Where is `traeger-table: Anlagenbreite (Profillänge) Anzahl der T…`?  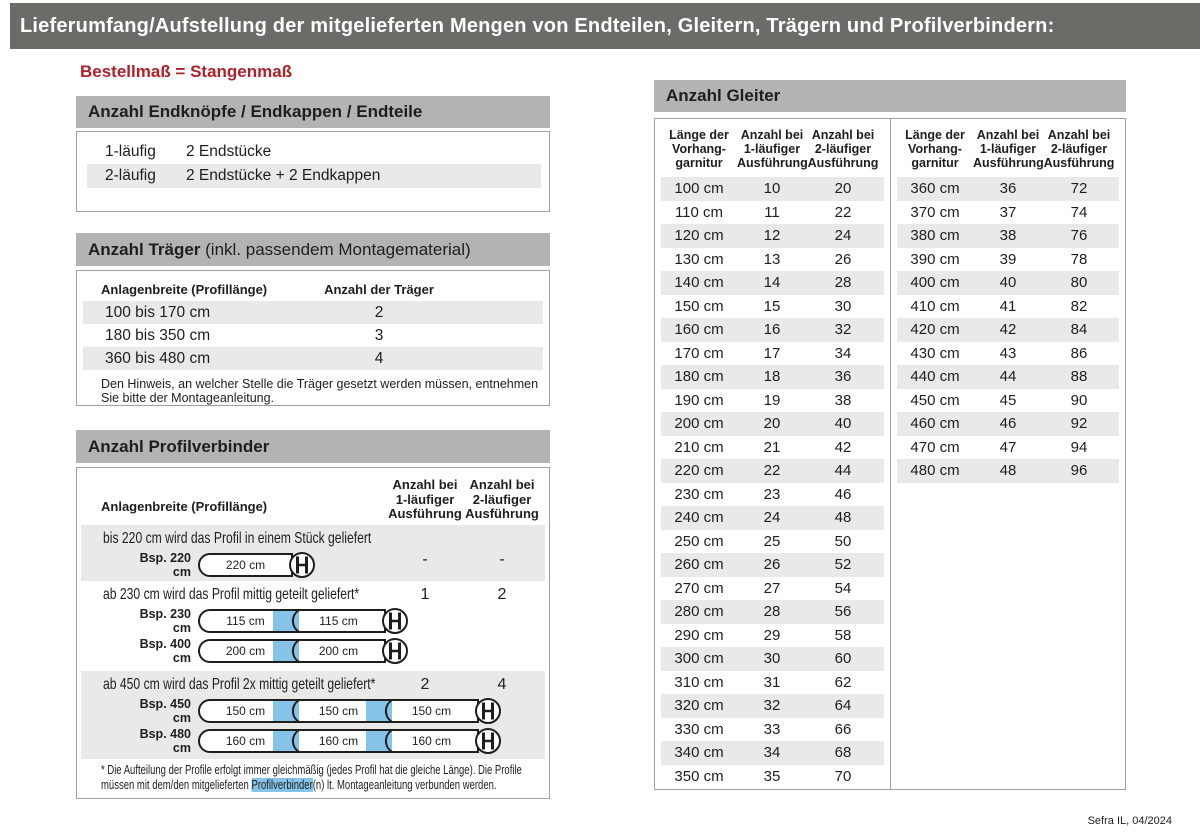 traeger-table: Anlagenbreite (Profillänge) Anzahl der T… is located at coordinates (313, 338).